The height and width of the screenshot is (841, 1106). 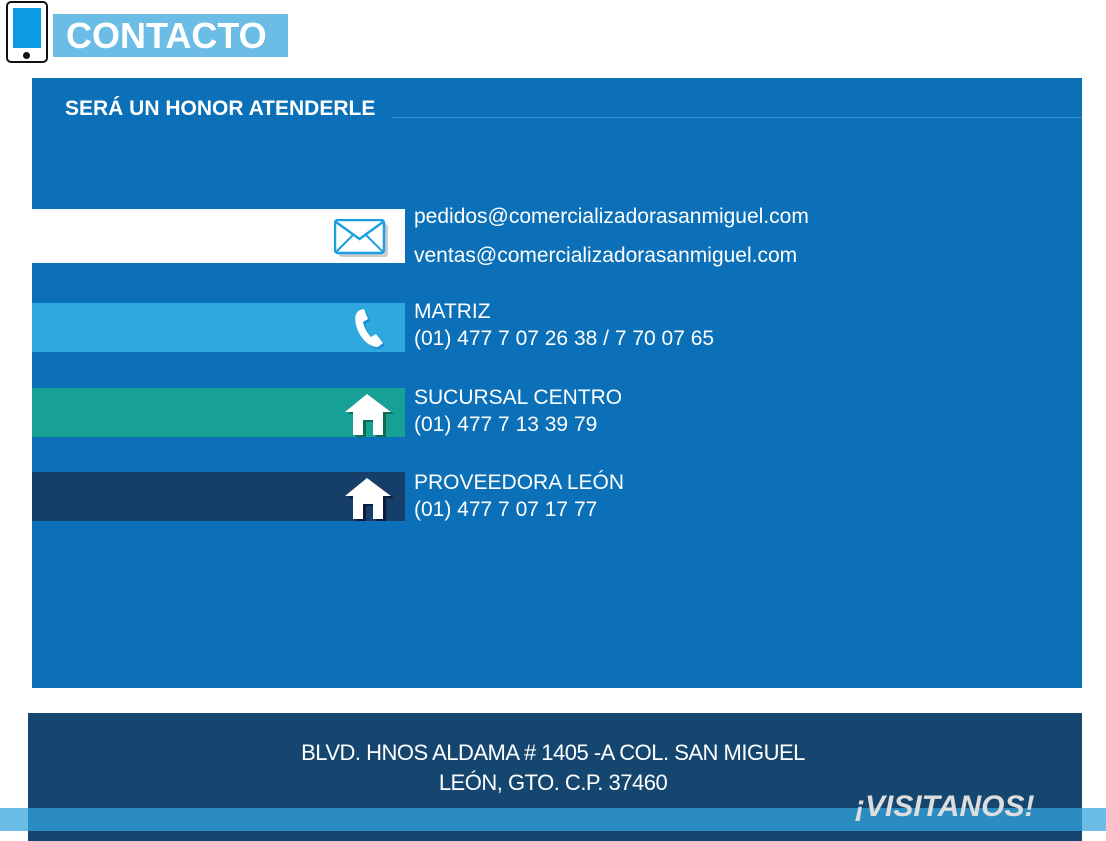 I want to click on title-banner, so click(x=170, y=35).